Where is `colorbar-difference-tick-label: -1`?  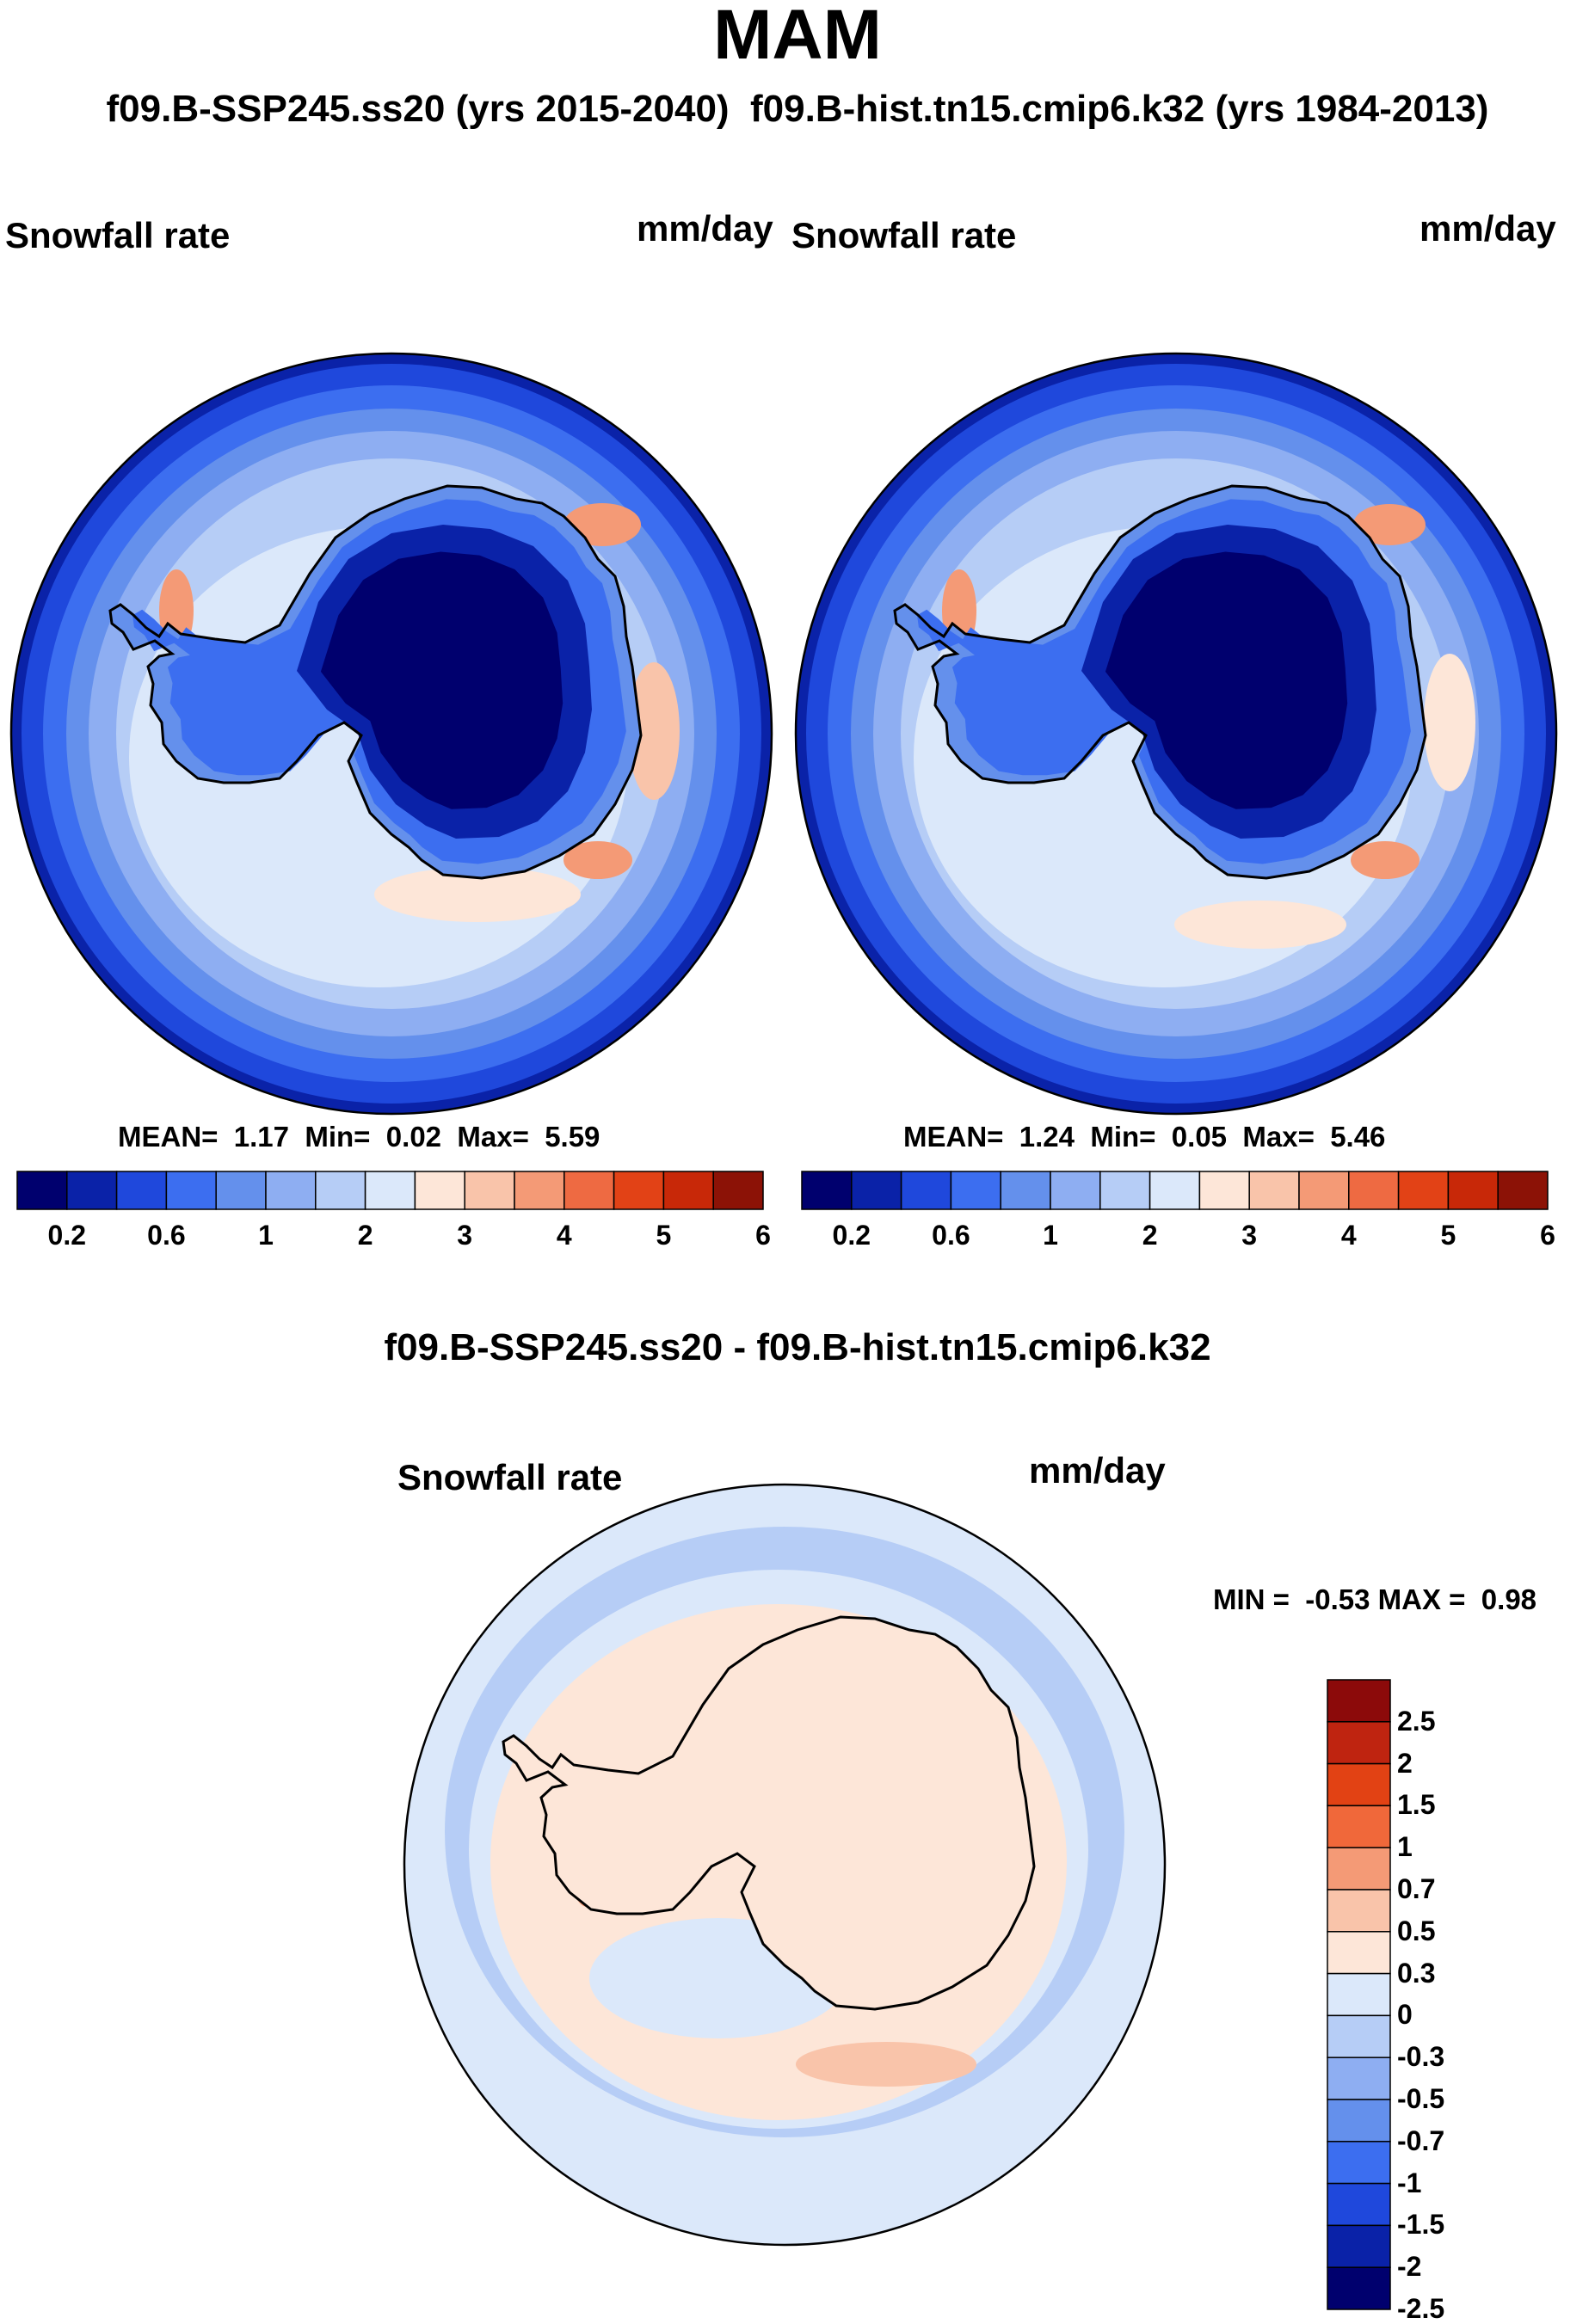
colorbar-difference-tick-label: -1 is located at coordinates (1409, 2182).